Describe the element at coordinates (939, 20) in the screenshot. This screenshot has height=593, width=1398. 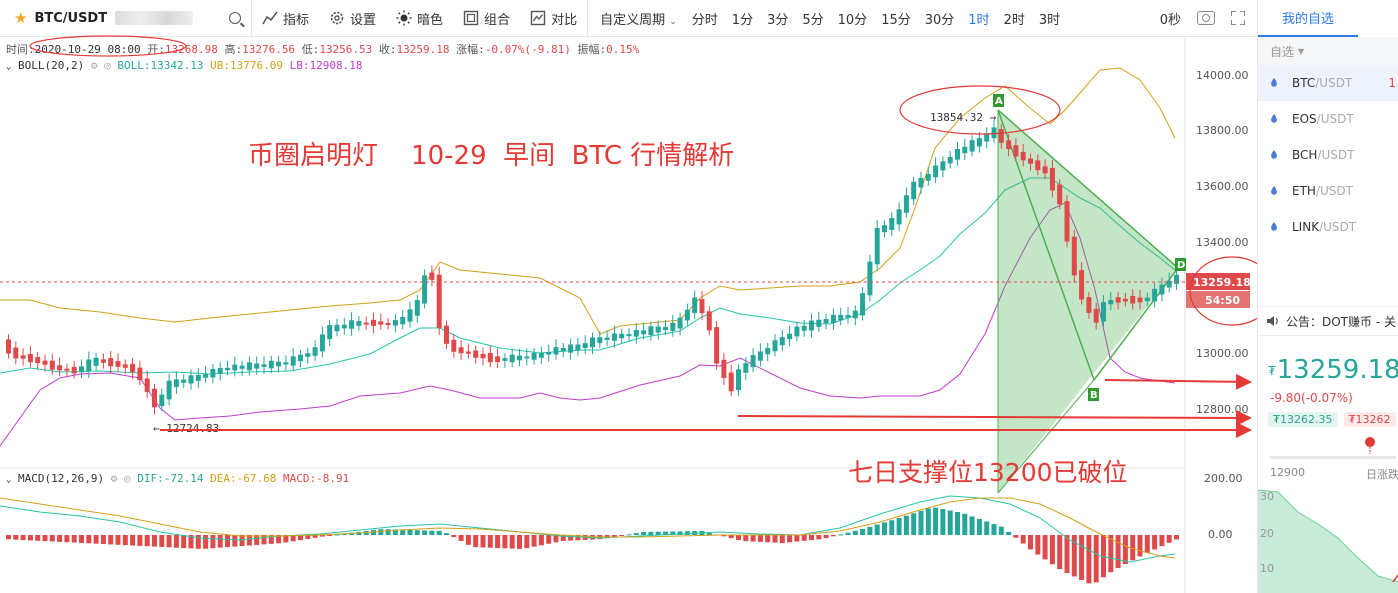
I see `period-30m: 30分` at that location.